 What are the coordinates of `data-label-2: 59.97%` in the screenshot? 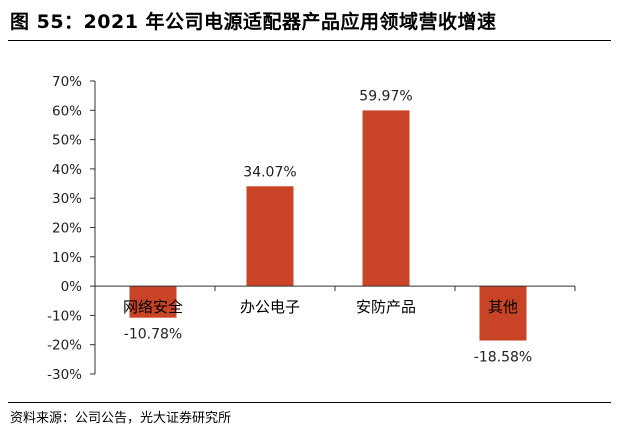 It's located at (385, 96).